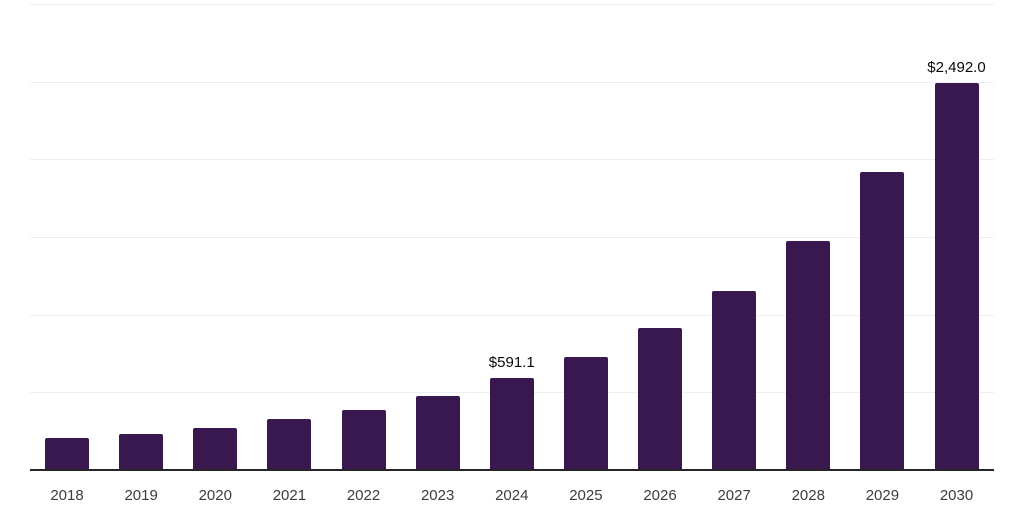  I want to click on bar-2029, so click(882, 321).